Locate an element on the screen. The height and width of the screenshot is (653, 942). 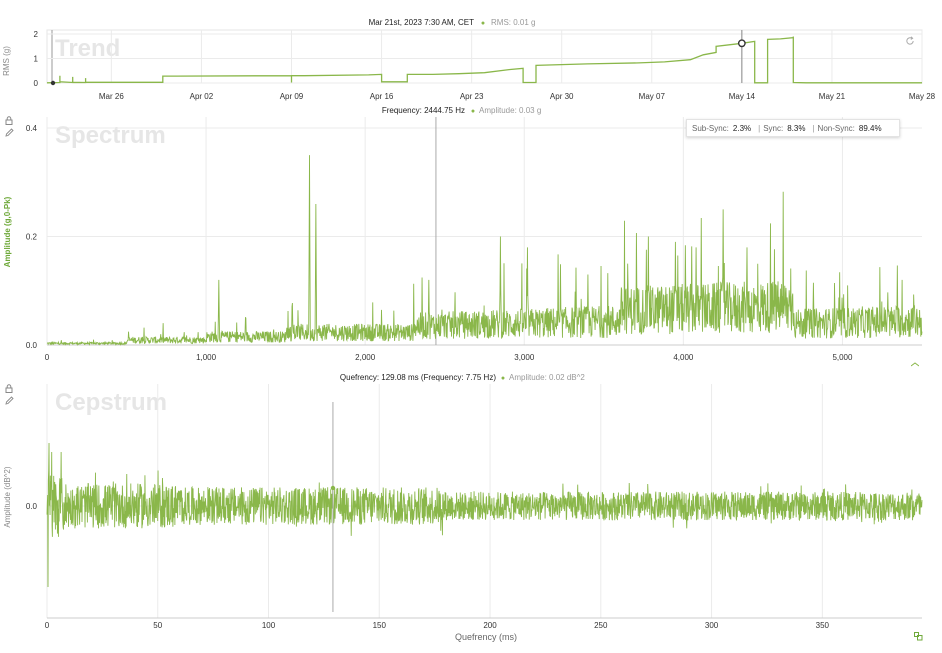
trend-x-tick-label: May 28 is located at coordinates (922, 96).